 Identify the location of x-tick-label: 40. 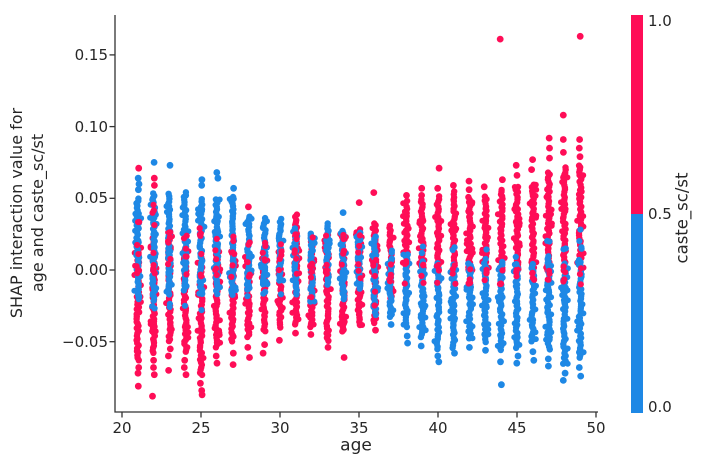
(438, 428).